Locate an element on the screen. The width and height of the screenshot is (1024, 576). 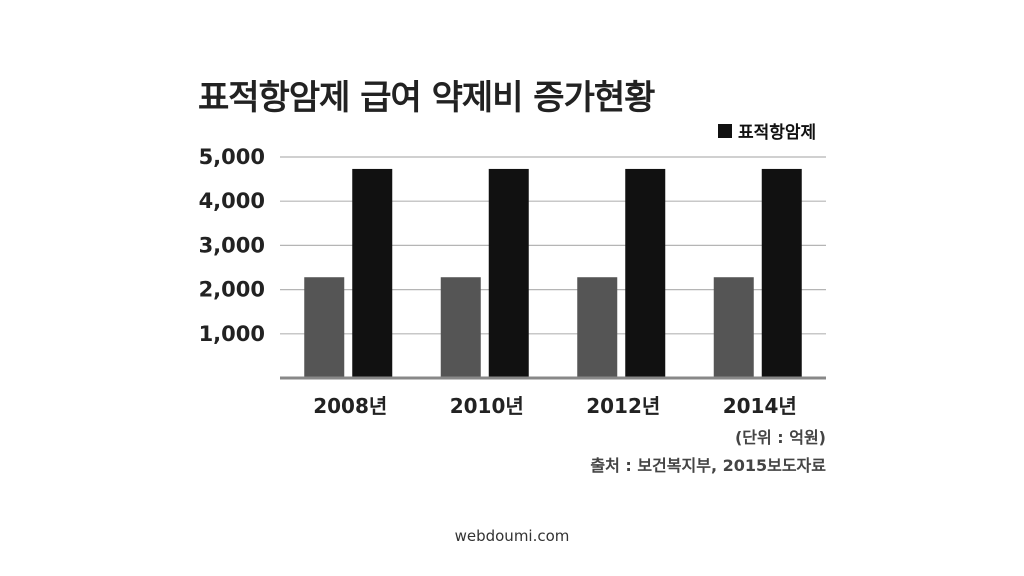
chart-legend: 표적항암제 is located at coordinates (767, 130).